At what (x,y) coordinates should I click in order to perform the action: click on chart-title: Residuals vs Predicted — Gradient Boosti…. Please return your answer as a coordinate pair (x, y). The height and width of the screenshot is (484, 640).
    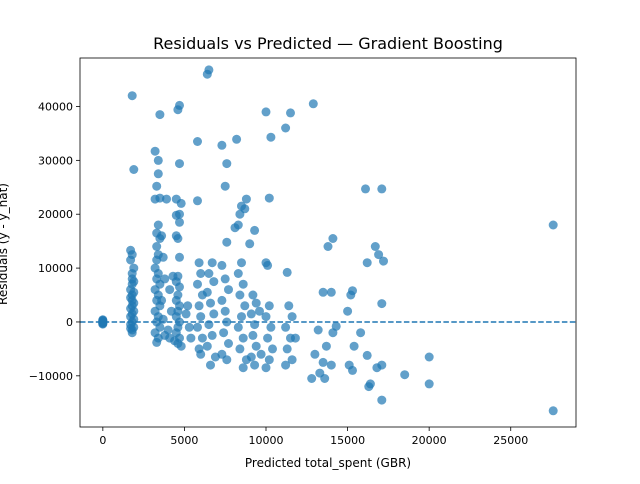
    Looking at the image, I should click on (328, 43).